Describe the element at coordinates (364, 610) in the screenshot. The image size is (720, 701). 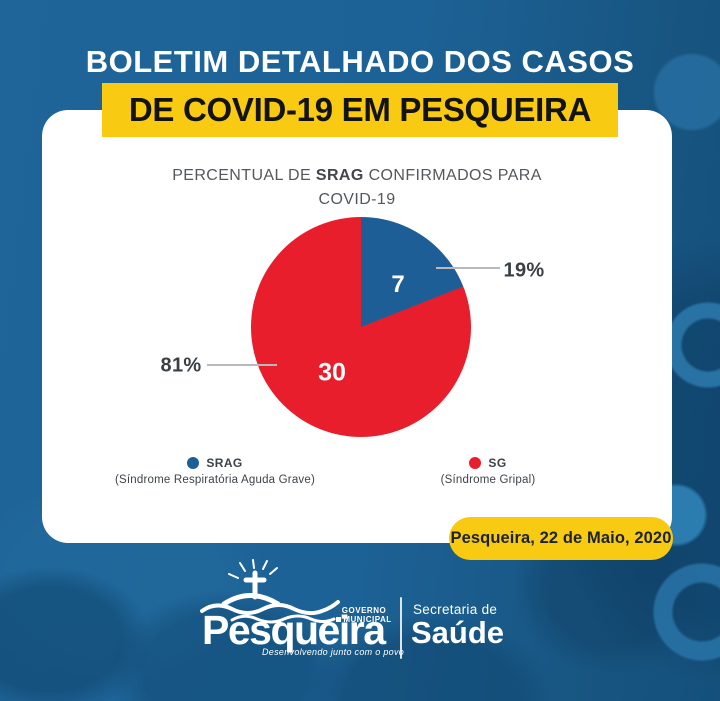
I see `governo-label: GOVERNO` at that location.